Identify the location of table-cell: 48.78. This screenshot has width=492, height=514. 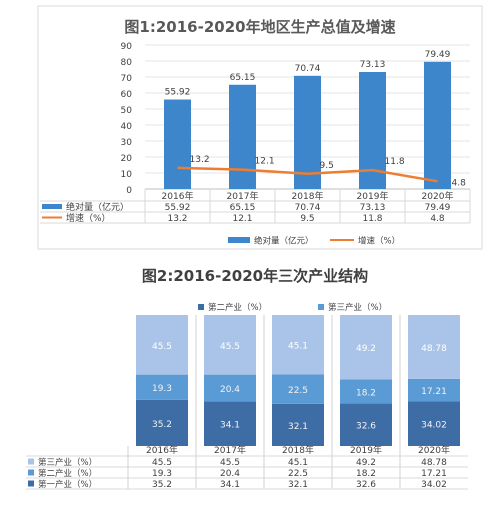
(434, 463).